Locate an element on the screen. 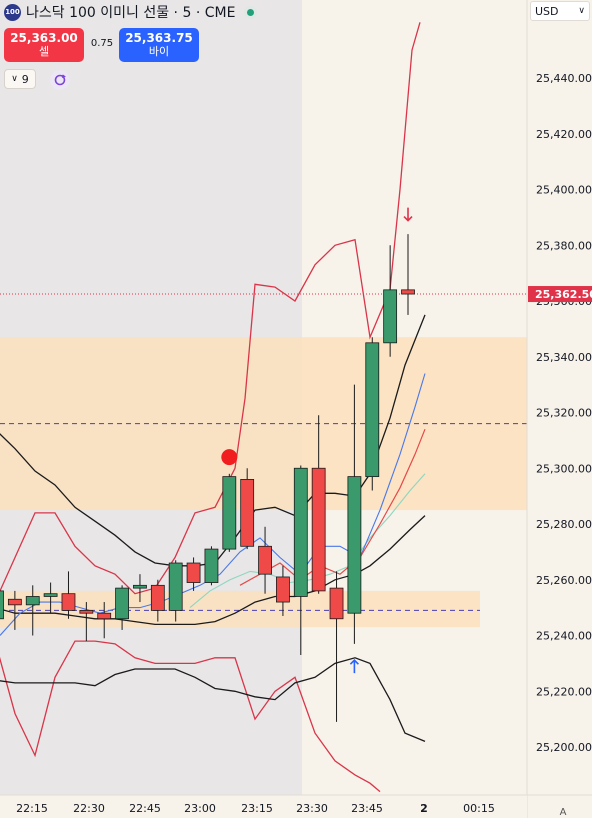  lower-red-band is located at coordinates (190, 716).